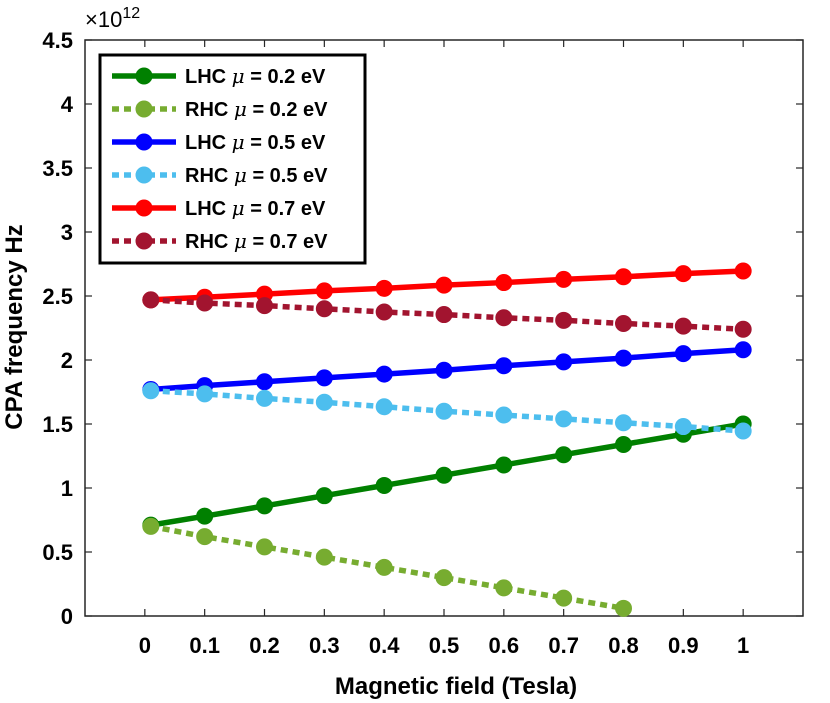 The width and height of the screenshot is (830, 703). Describe the element at coordinates (743, 645) in the screenshot. I see `x-tick-label: 1` at that location.